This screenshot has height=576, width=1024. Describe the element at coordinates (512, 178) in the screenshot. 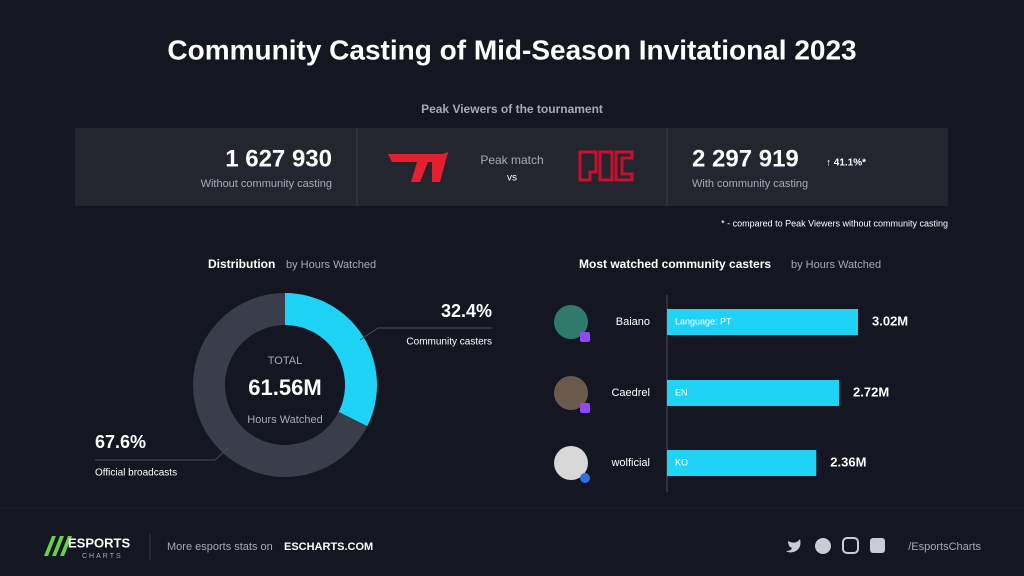

I see `vs: vs` at that location.